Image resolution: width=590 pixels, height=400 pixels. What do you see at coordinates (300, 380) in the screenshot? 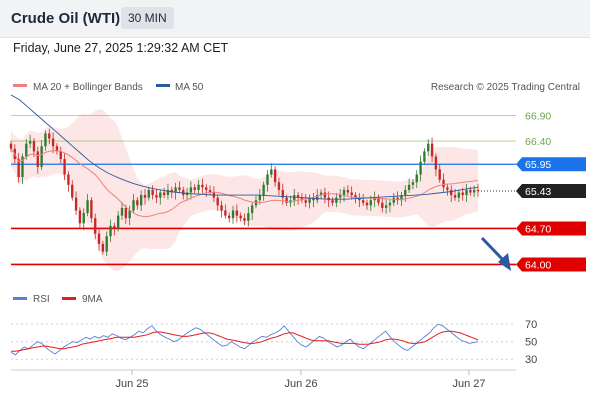
I see `x-axis: Jun 25 Jun 26 Jun 27` at bounding box center [300, 380].